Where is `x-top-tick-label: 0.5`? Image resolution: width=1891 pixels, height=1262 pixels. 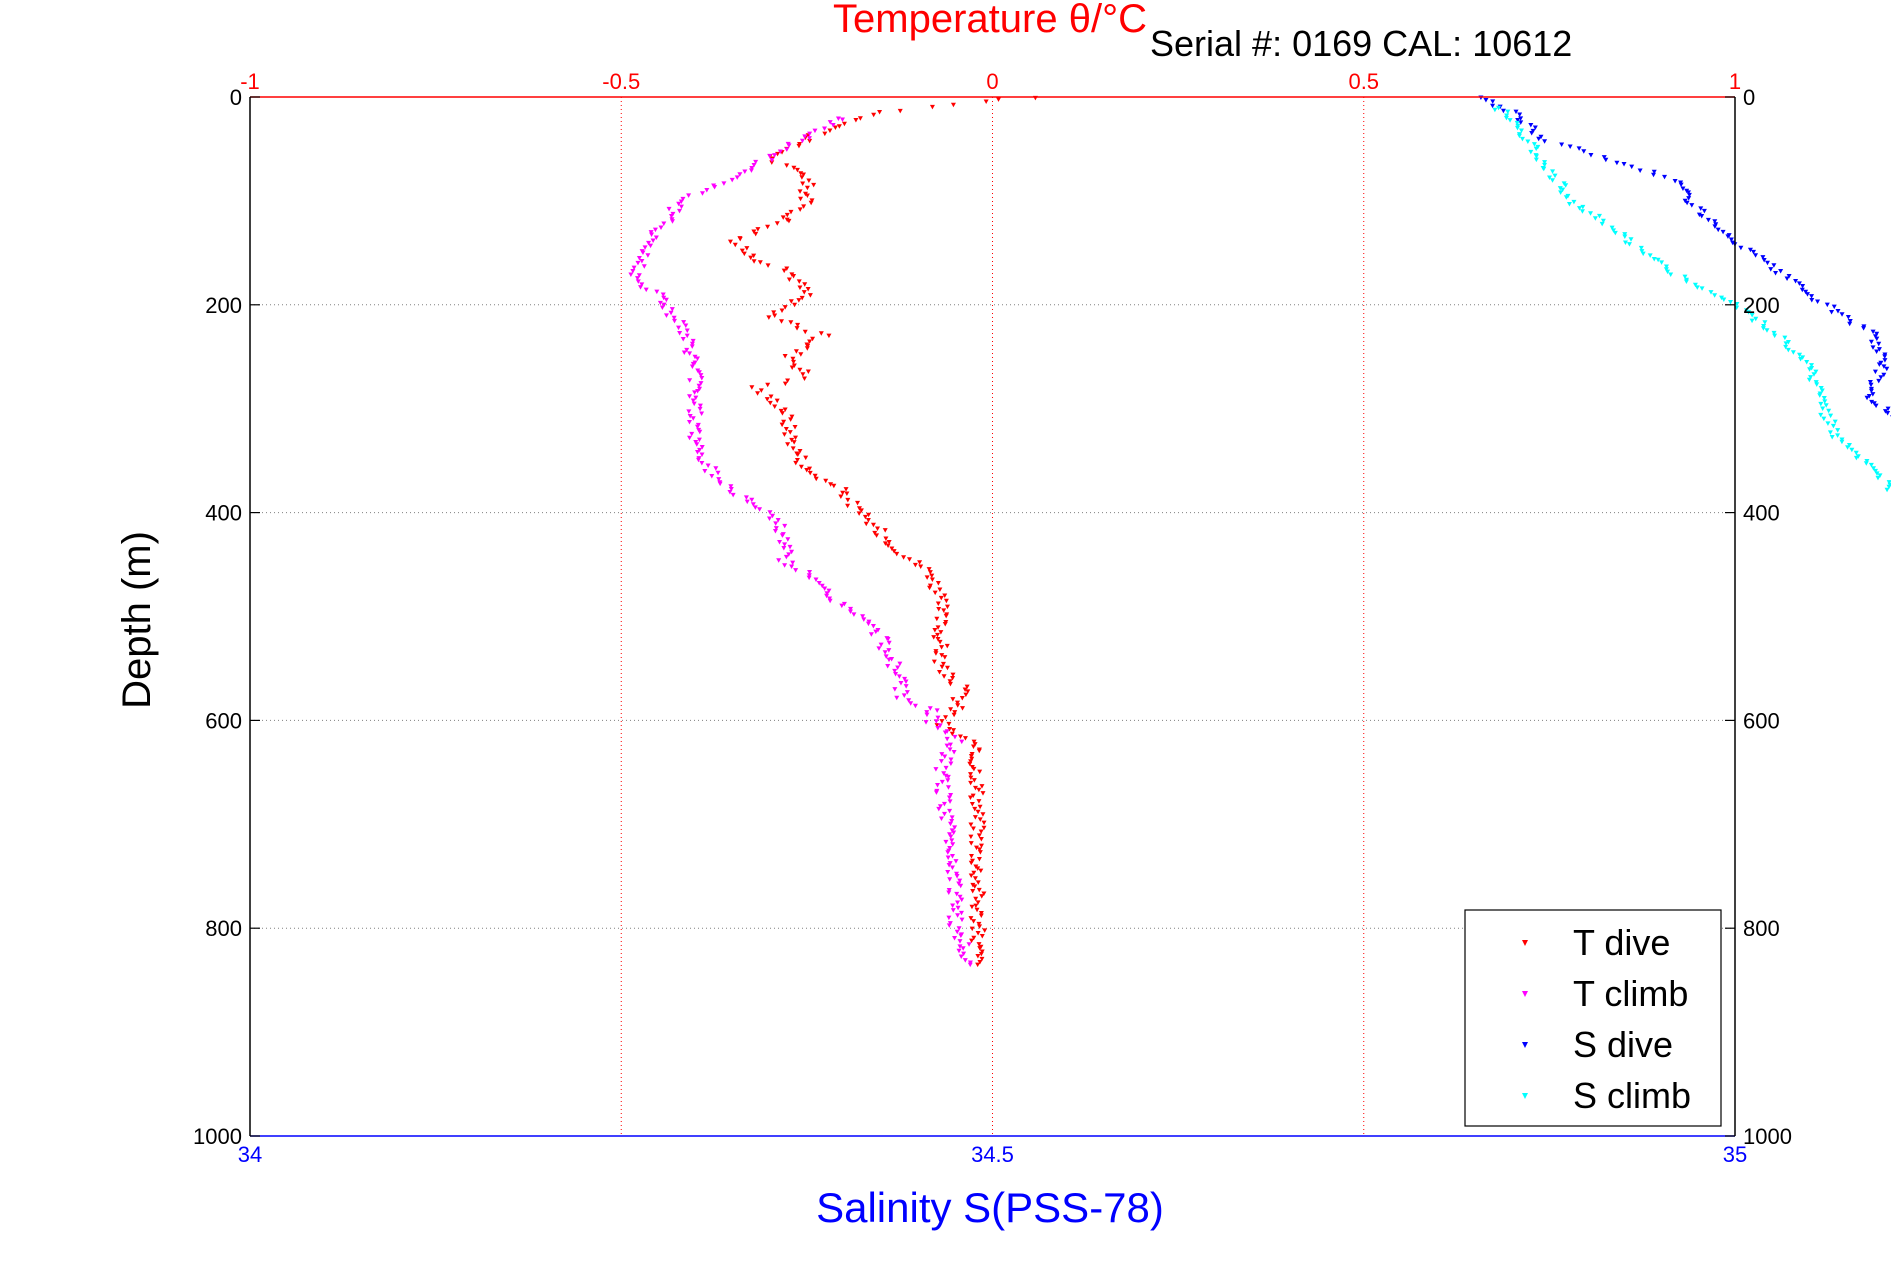 x-top-tick-label: 0.5 is located at coordinates (1363, 81).